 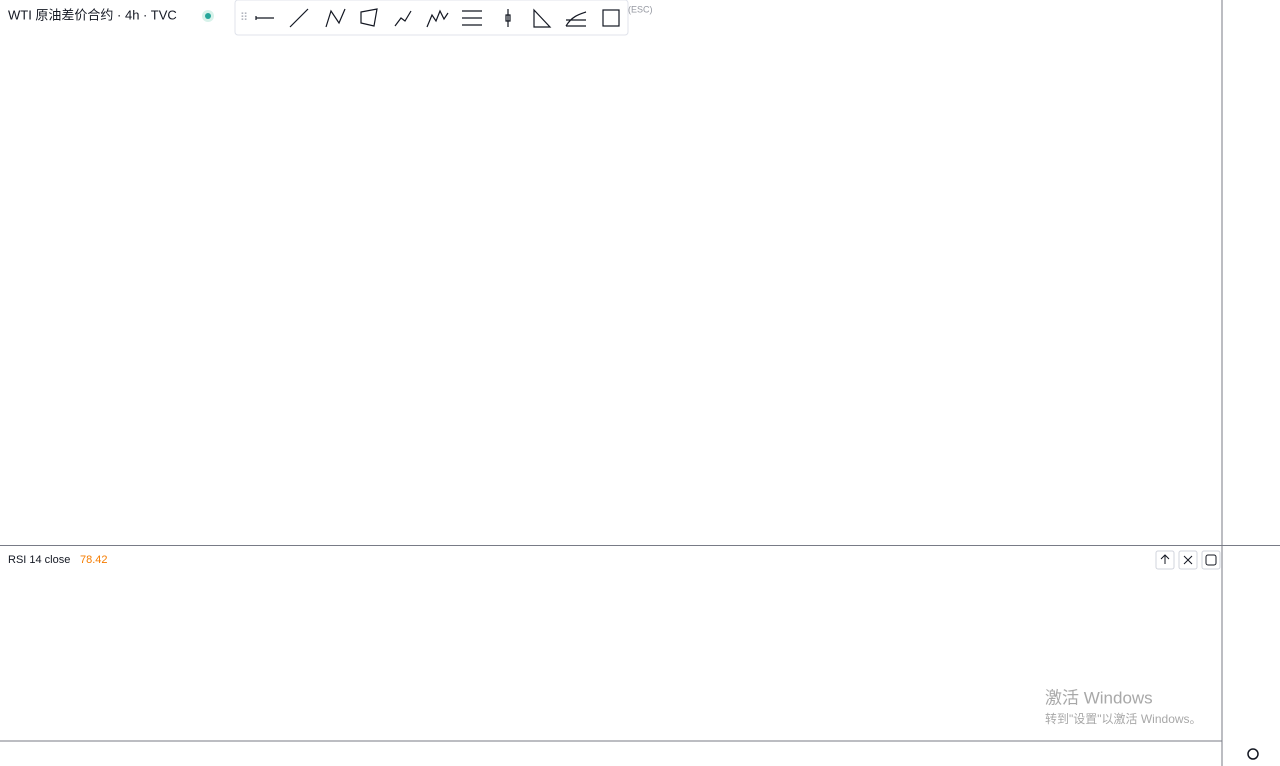 What do you see at coordinates (244, 18) in the screenshot?
I see `toolbar-grip: ⠿` at bounding box center [244, 18].